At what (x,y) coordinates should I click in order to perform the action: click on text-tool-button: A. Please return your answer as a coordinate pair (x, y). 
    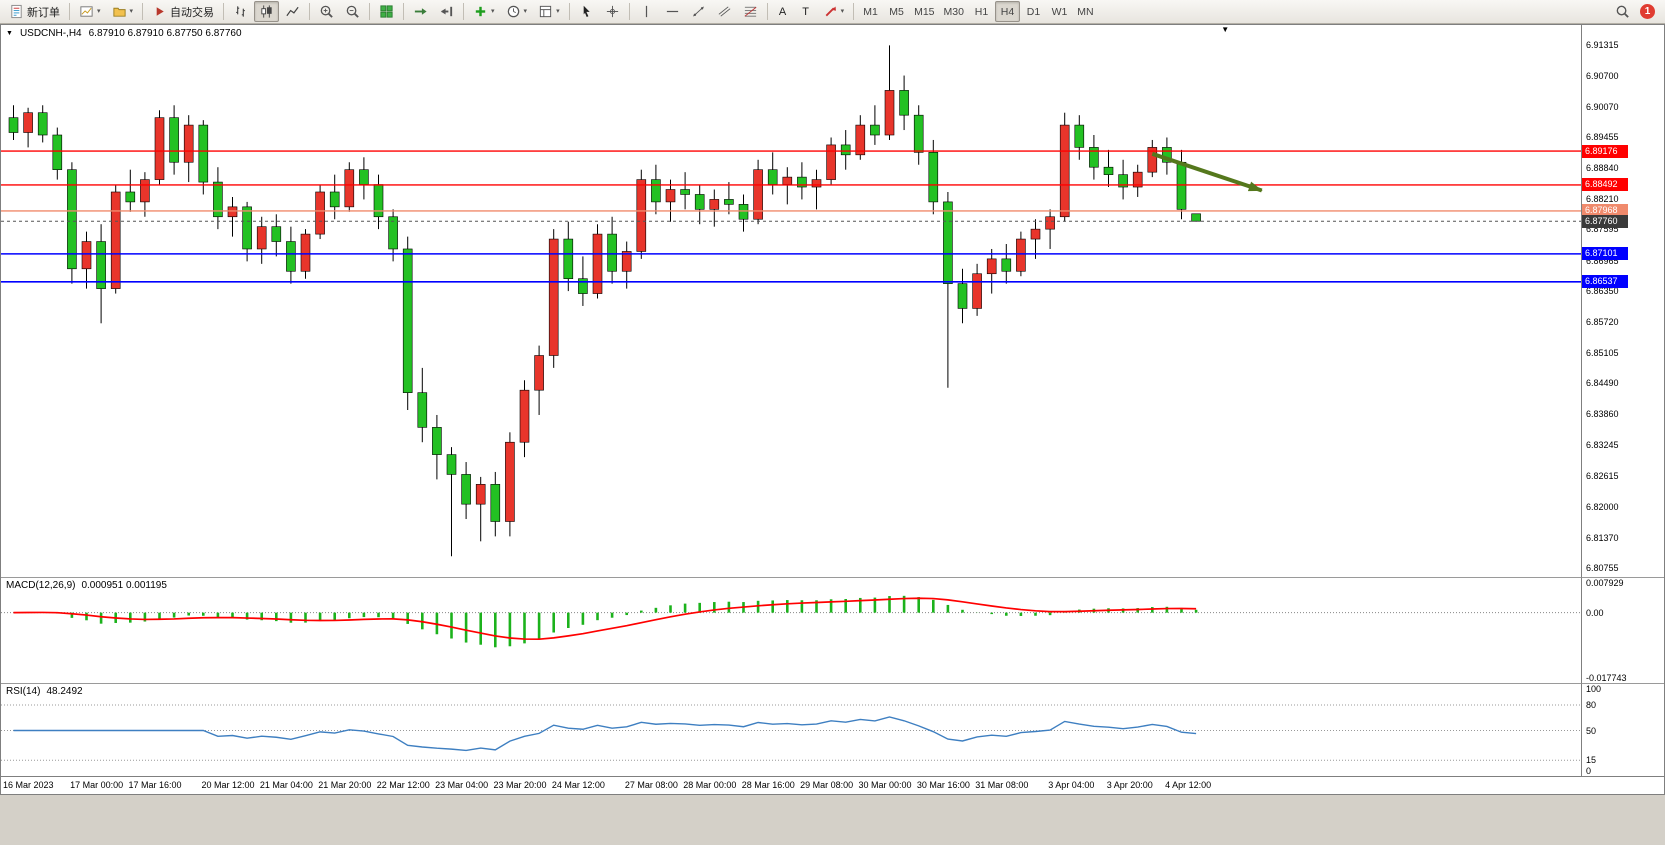
    Looking at the image, I should click on (783, 11).